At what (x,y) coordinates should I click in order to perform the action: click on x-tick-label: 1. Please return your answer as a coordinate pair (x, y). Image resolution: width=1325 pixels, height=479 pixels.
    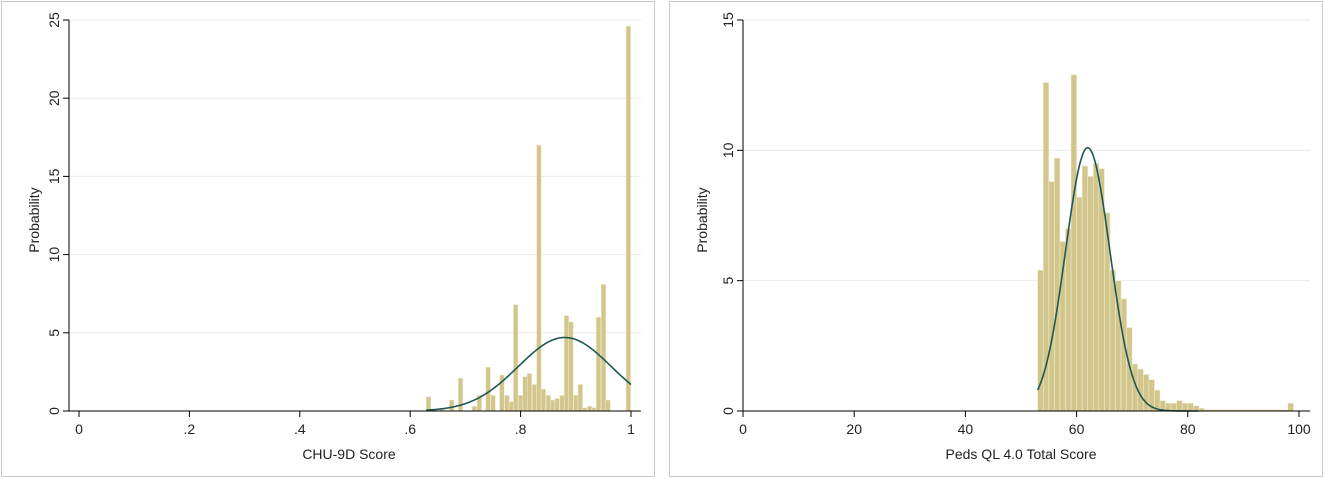
    Looking at the image, I should click on (631, 429).